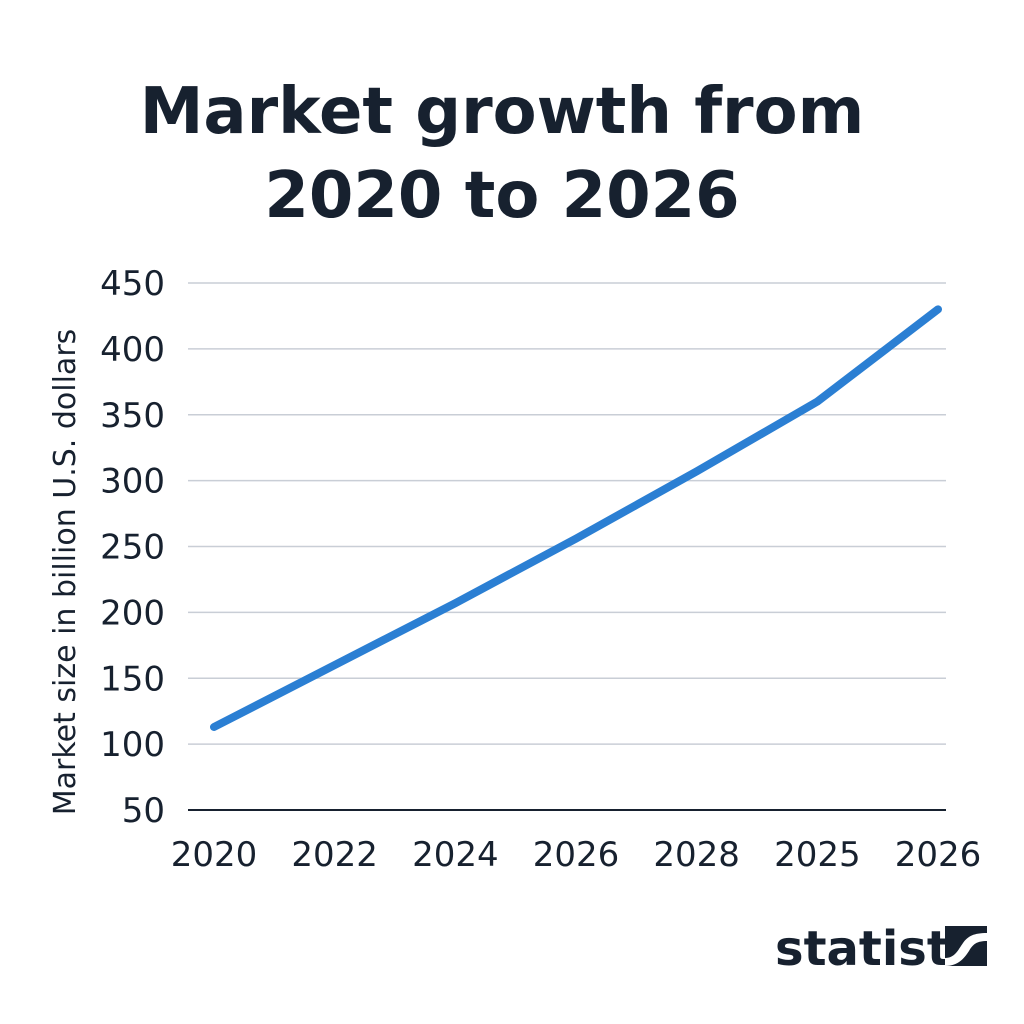  I want to click on y-tick-label: 400, so click(132, 350).